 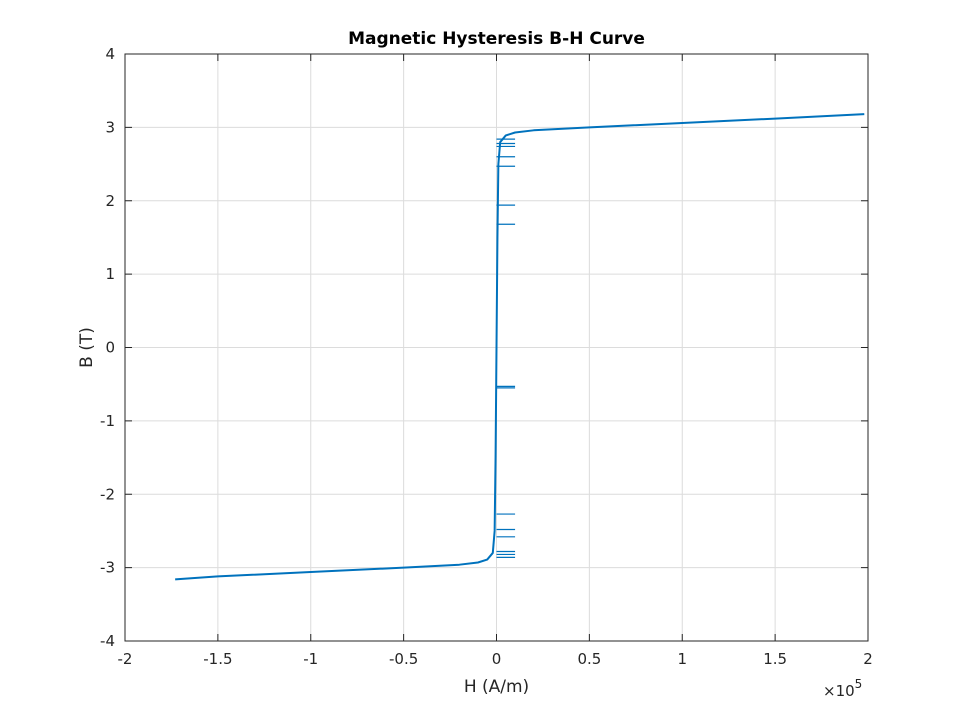 I want to click on x-tick-label: -1.5, so click(x=217, y=659).